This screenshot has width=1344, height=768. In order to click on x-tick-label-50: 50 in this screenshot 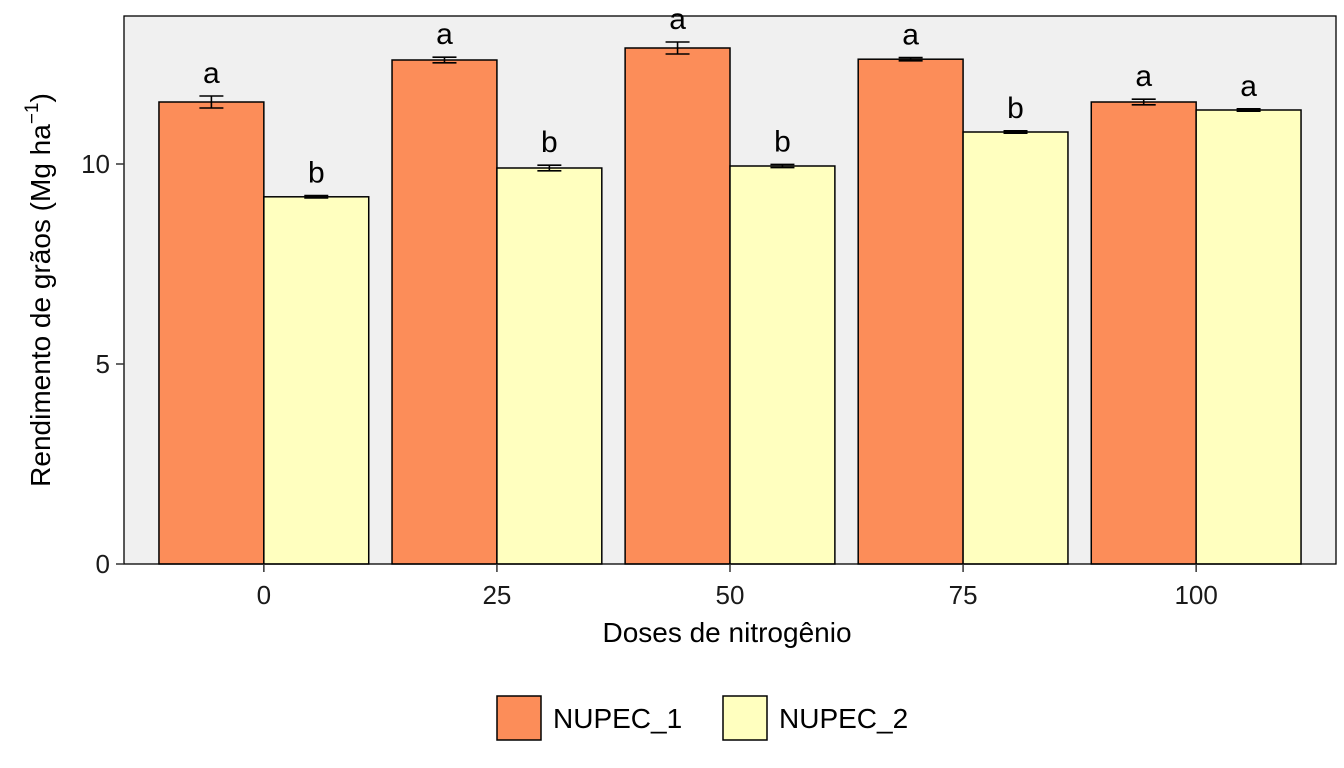, I will do `click(730, 595)`.